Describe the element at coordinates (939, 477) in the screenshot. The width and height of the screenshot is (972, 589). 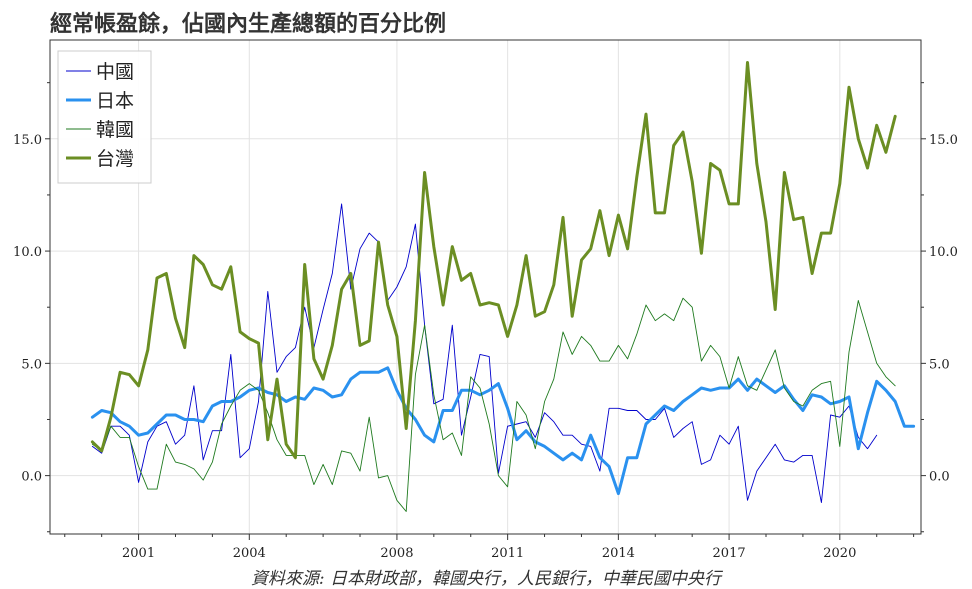
I see `y-tick-label-right: 0.0` at that location.